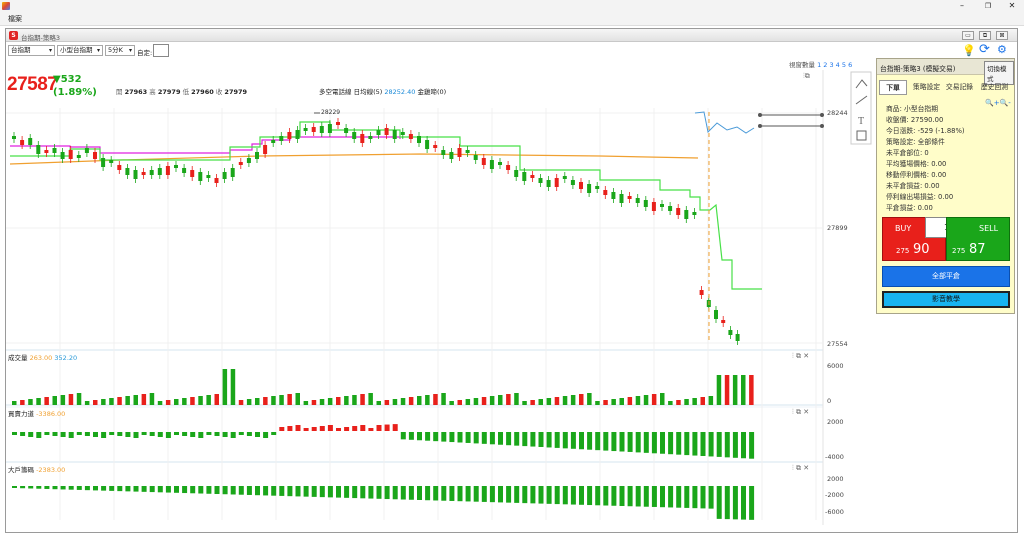 The width and height of the screenshot is (1024, 535). Describe the element at coordinates (988, 6) in the screenshot. I see `restore-icon: ❐` at that location.